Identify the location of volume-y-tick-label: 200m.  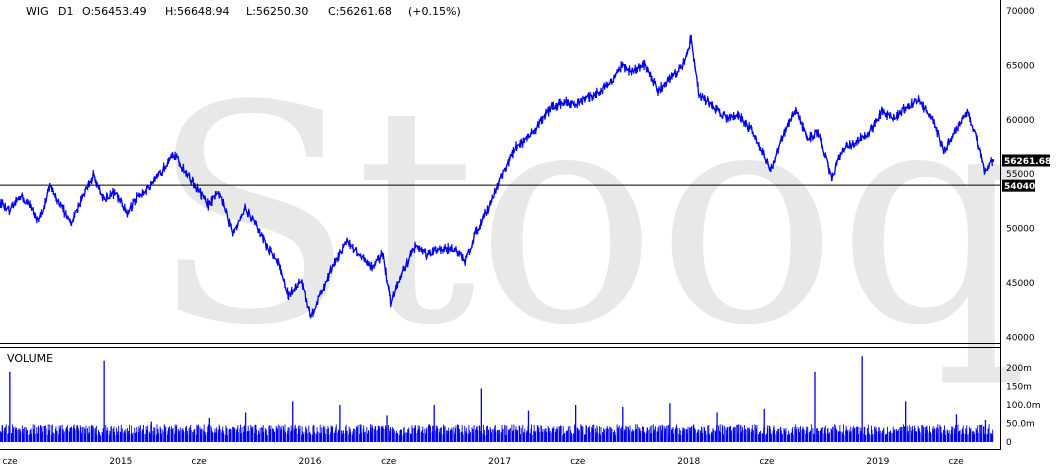
(1019, 369).